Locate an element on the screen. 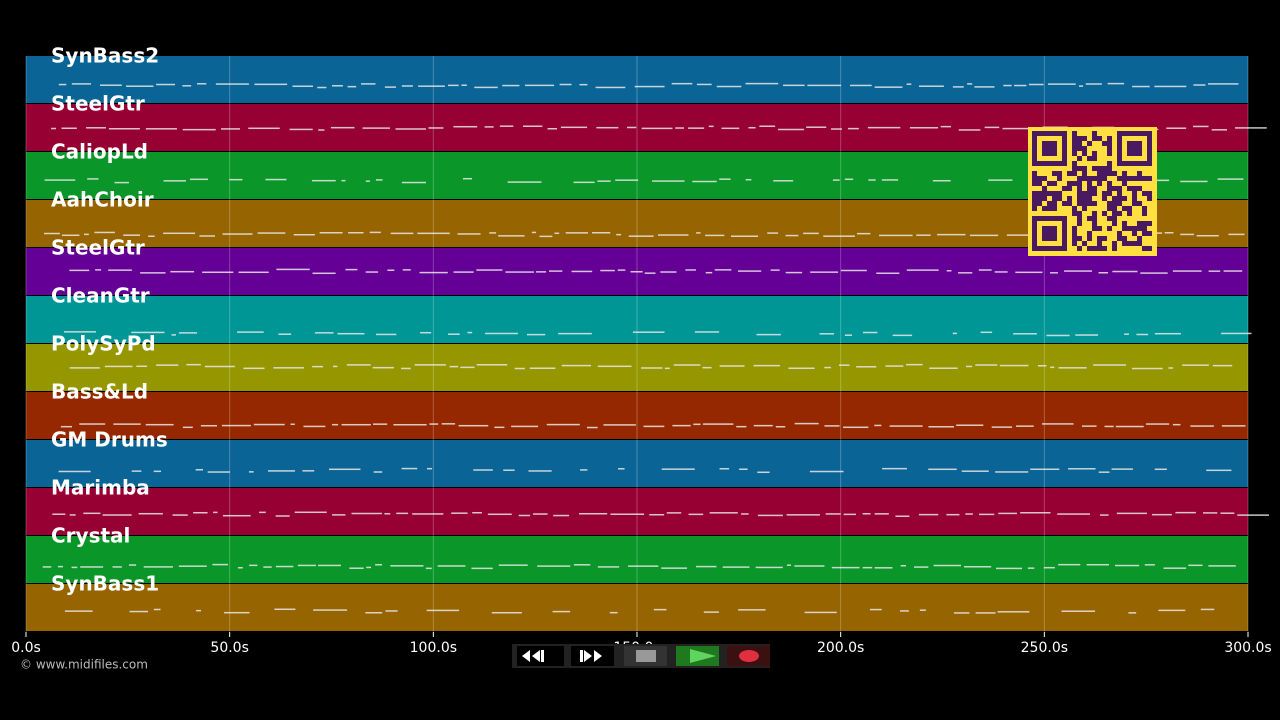  credit: © www.midifiles.com is located at coordinates (84, 665).